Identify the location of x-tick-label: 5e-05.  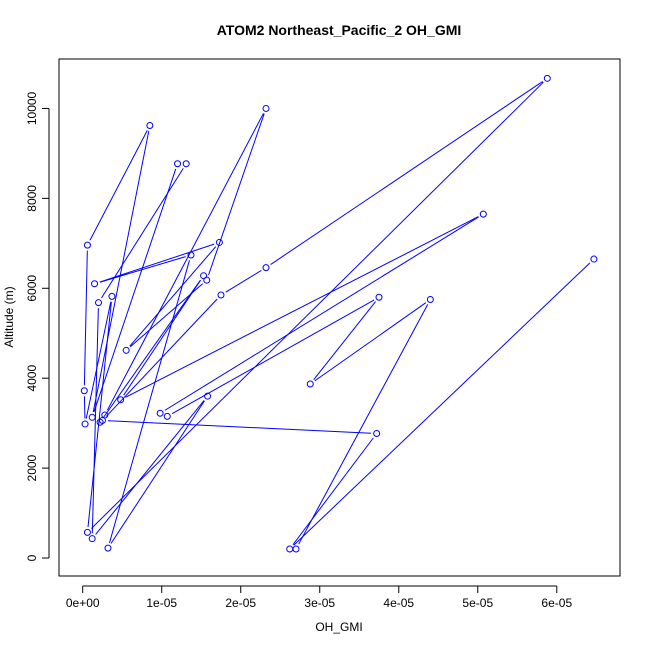
(477, 603).